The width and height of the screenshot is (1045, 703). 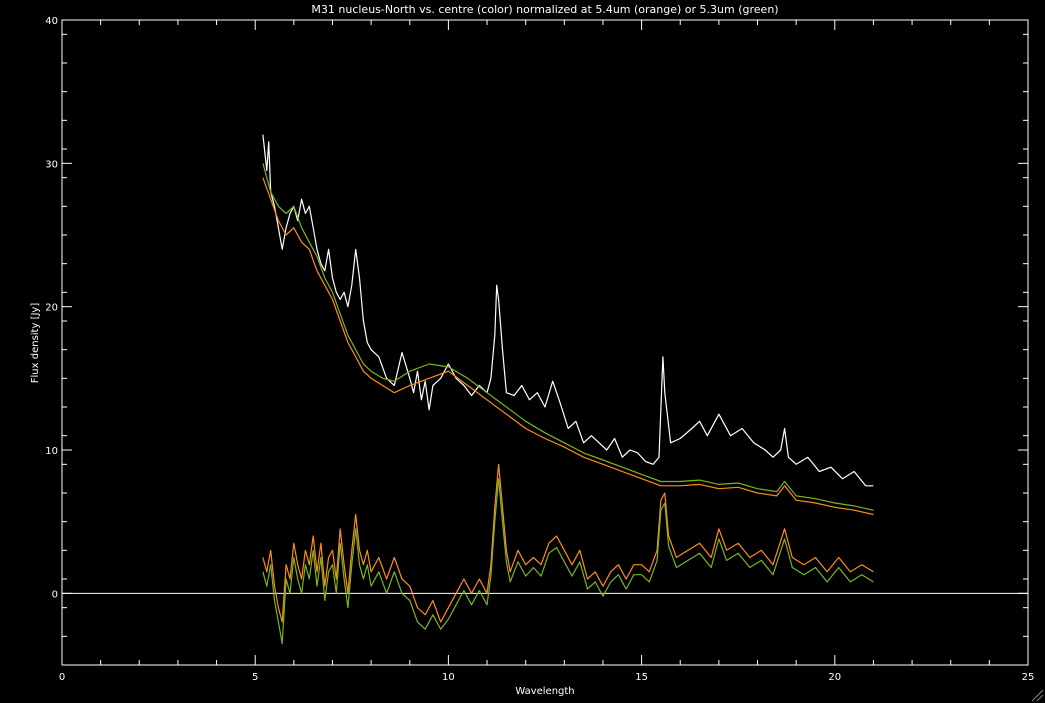 I want to click on y-tick-label: 0, so click(x=55, y=594).